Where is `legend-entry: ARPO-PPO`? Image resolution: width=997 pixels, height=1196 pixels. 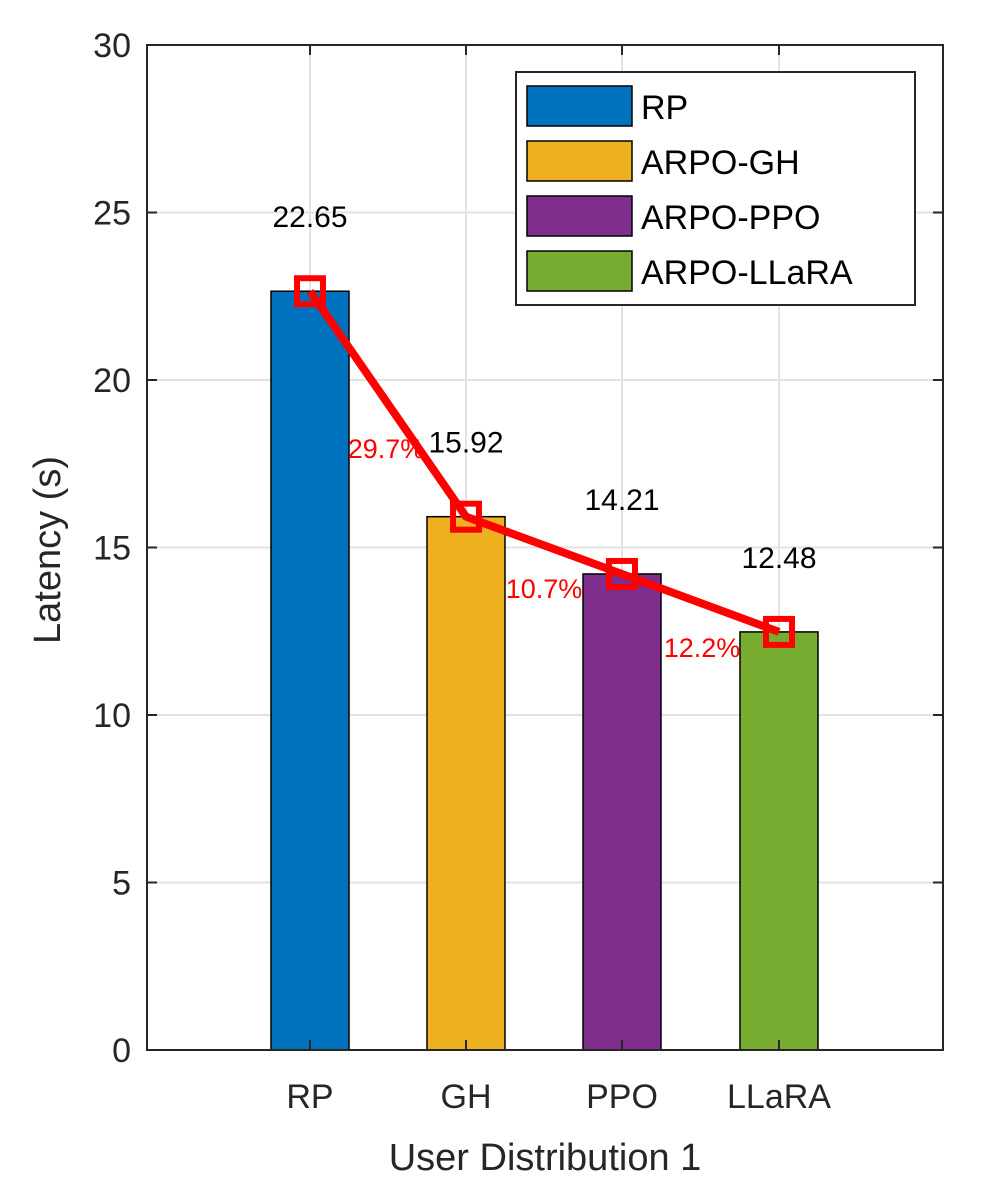 legend-entry: ARPO-PPO is located at coordinates (730, 218).